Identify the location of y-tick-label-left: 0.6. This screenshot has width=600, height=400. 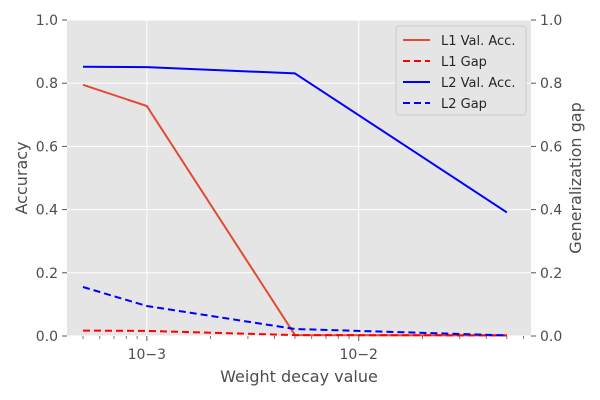
(47, 147).